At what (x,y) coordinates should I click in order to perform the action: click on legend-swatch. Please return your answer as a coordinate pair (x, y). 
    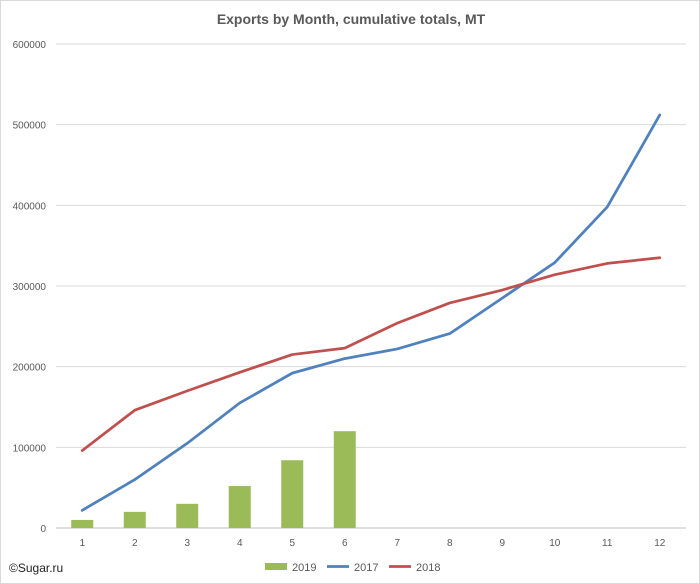
    Looking at the image, I should click on (276, 566).